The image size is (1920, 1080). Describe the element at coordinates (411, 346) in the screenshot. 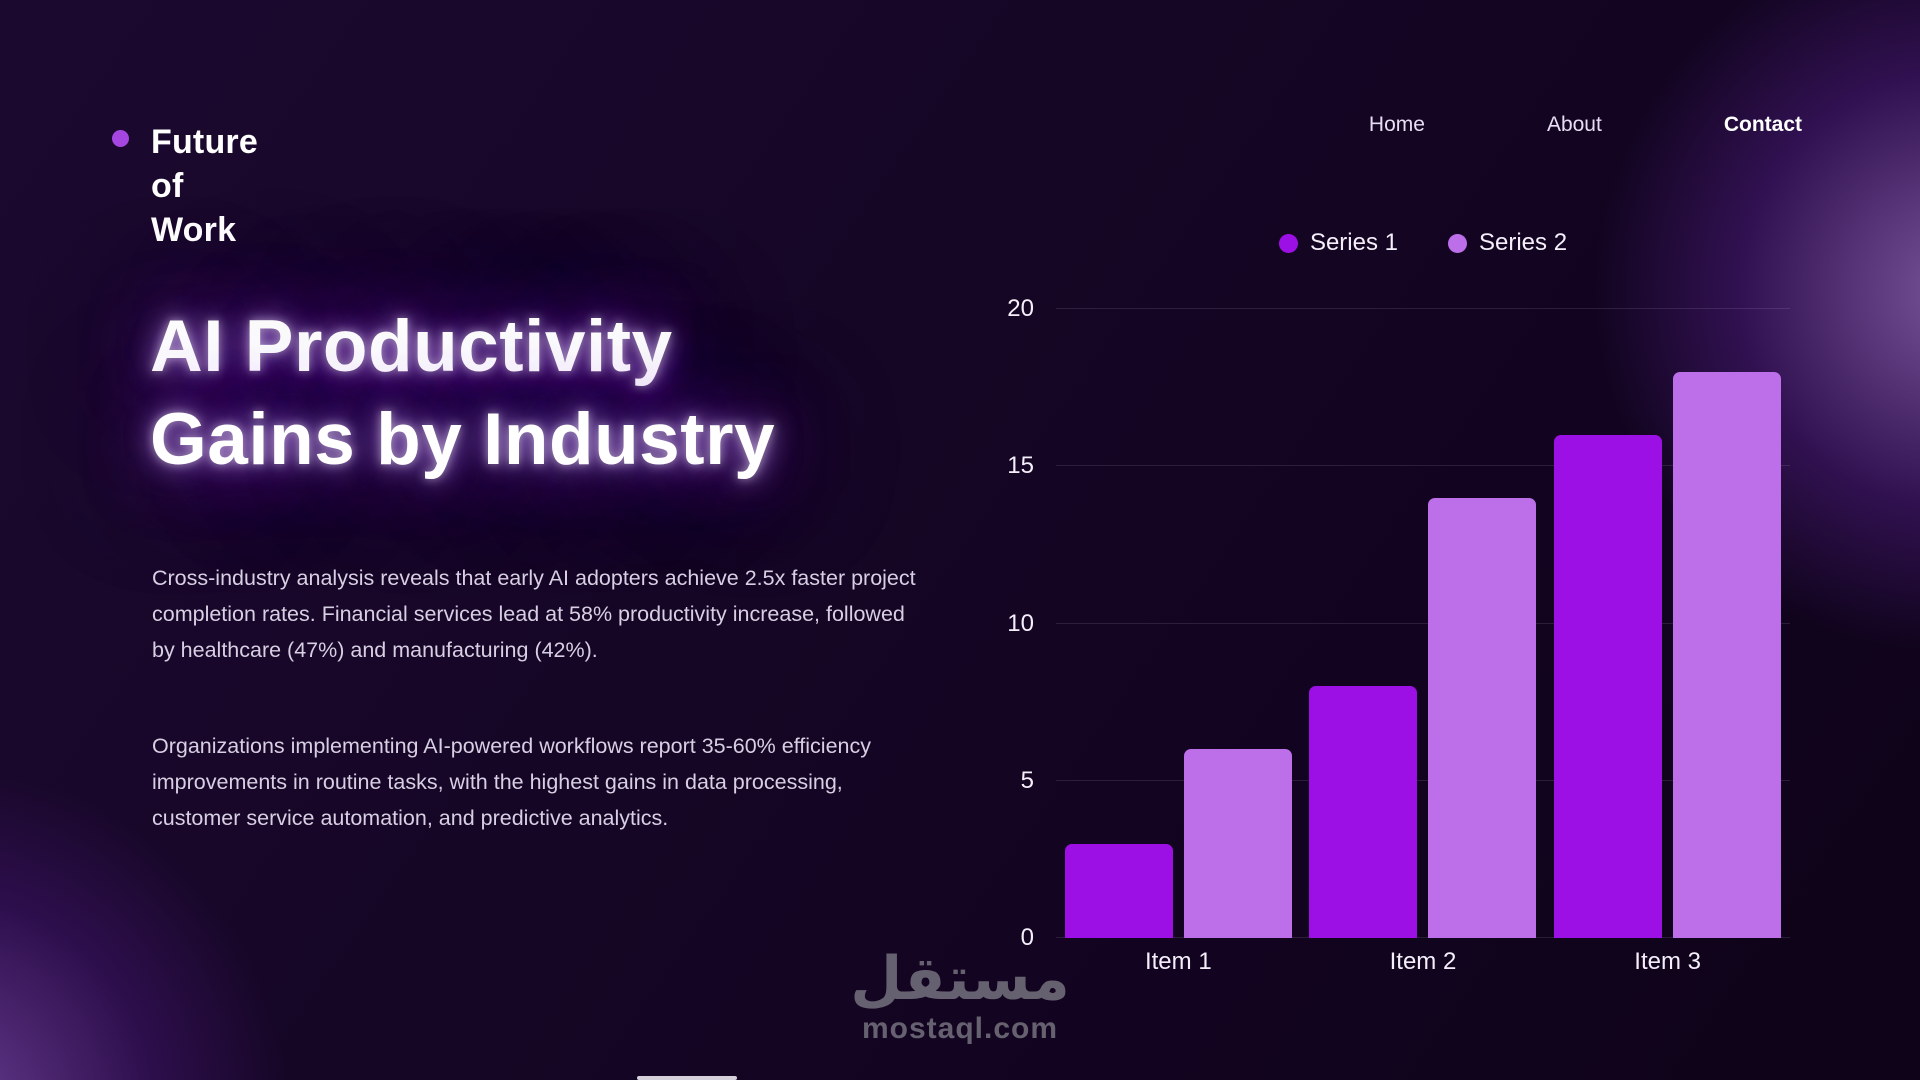

I see `page-title-line-1: AI Productivity` at that location.